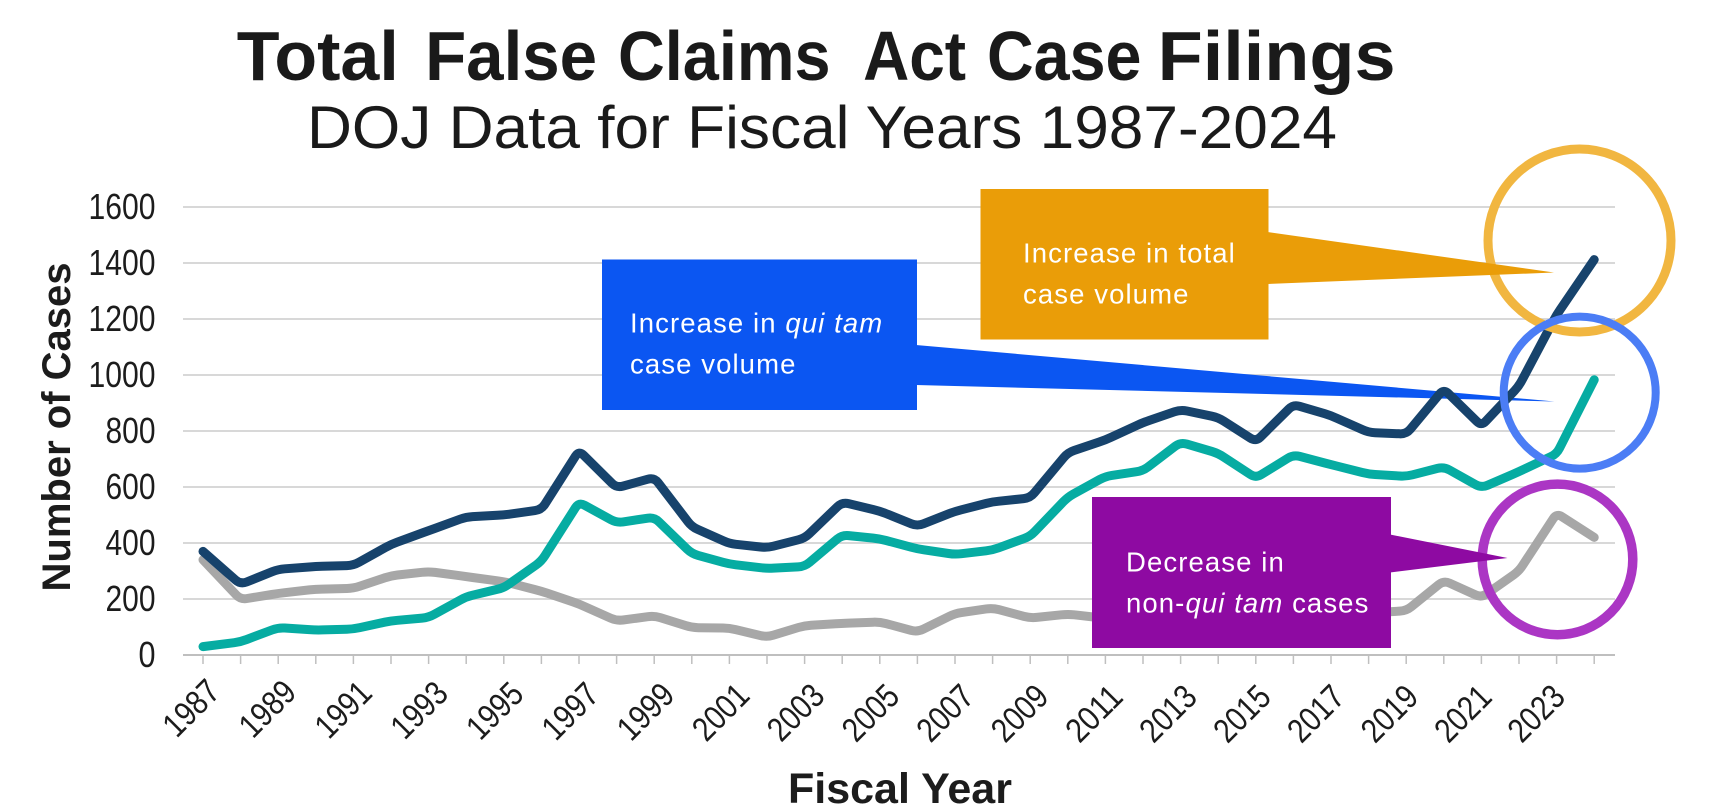 The width and height of the screenshot is (1733, 810). What do you see at coordinates (122, 374) in the screenshot?
I see `svg-text: 1000` at bounding box center [122, 374].